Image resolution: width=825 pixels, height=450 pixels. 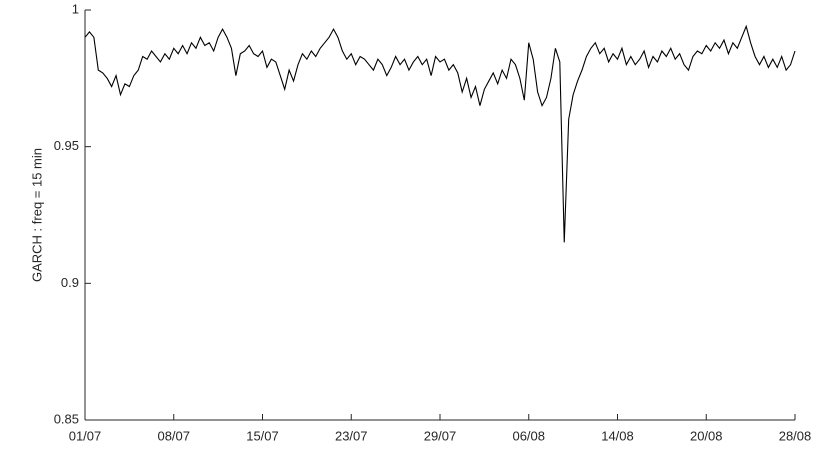 I want to click on y-tick-label: 0.95, so click(x=66, y=145).